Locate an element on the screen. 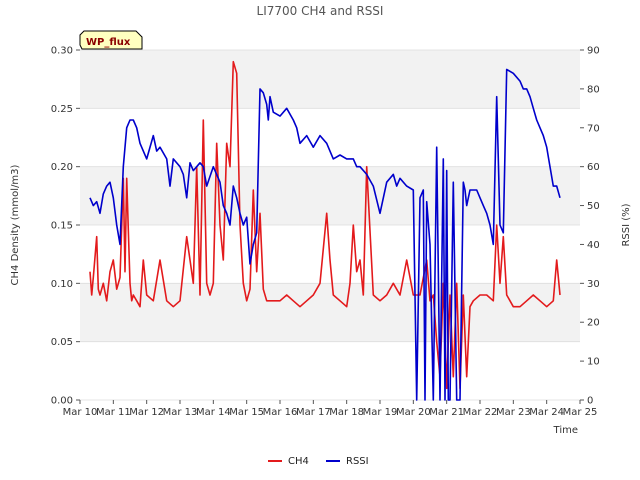 The height and width of the screenshot is (480, 640). y-left-axis-title: CH4 Density (mmol/m3) is located at coordinates (15, 224).